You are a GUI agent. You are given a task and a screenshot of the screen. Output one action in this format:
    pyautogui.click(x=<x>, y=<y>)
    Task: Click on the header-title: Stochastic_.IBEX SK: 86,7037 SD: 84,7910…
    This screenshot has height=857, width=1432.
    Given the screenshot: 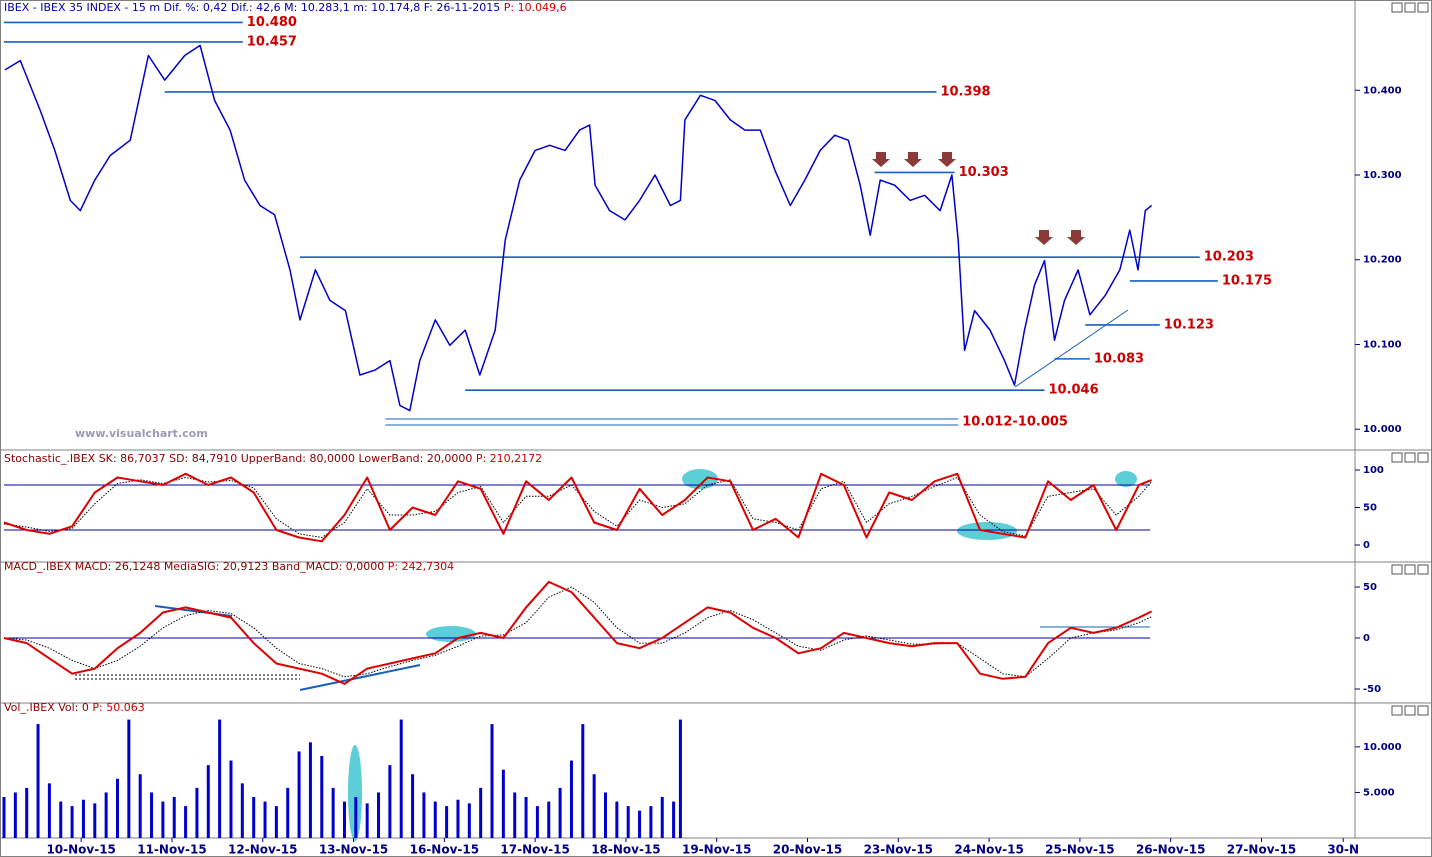 What is the action you would take?
    pyautogui.click(x=240, y=458)
    